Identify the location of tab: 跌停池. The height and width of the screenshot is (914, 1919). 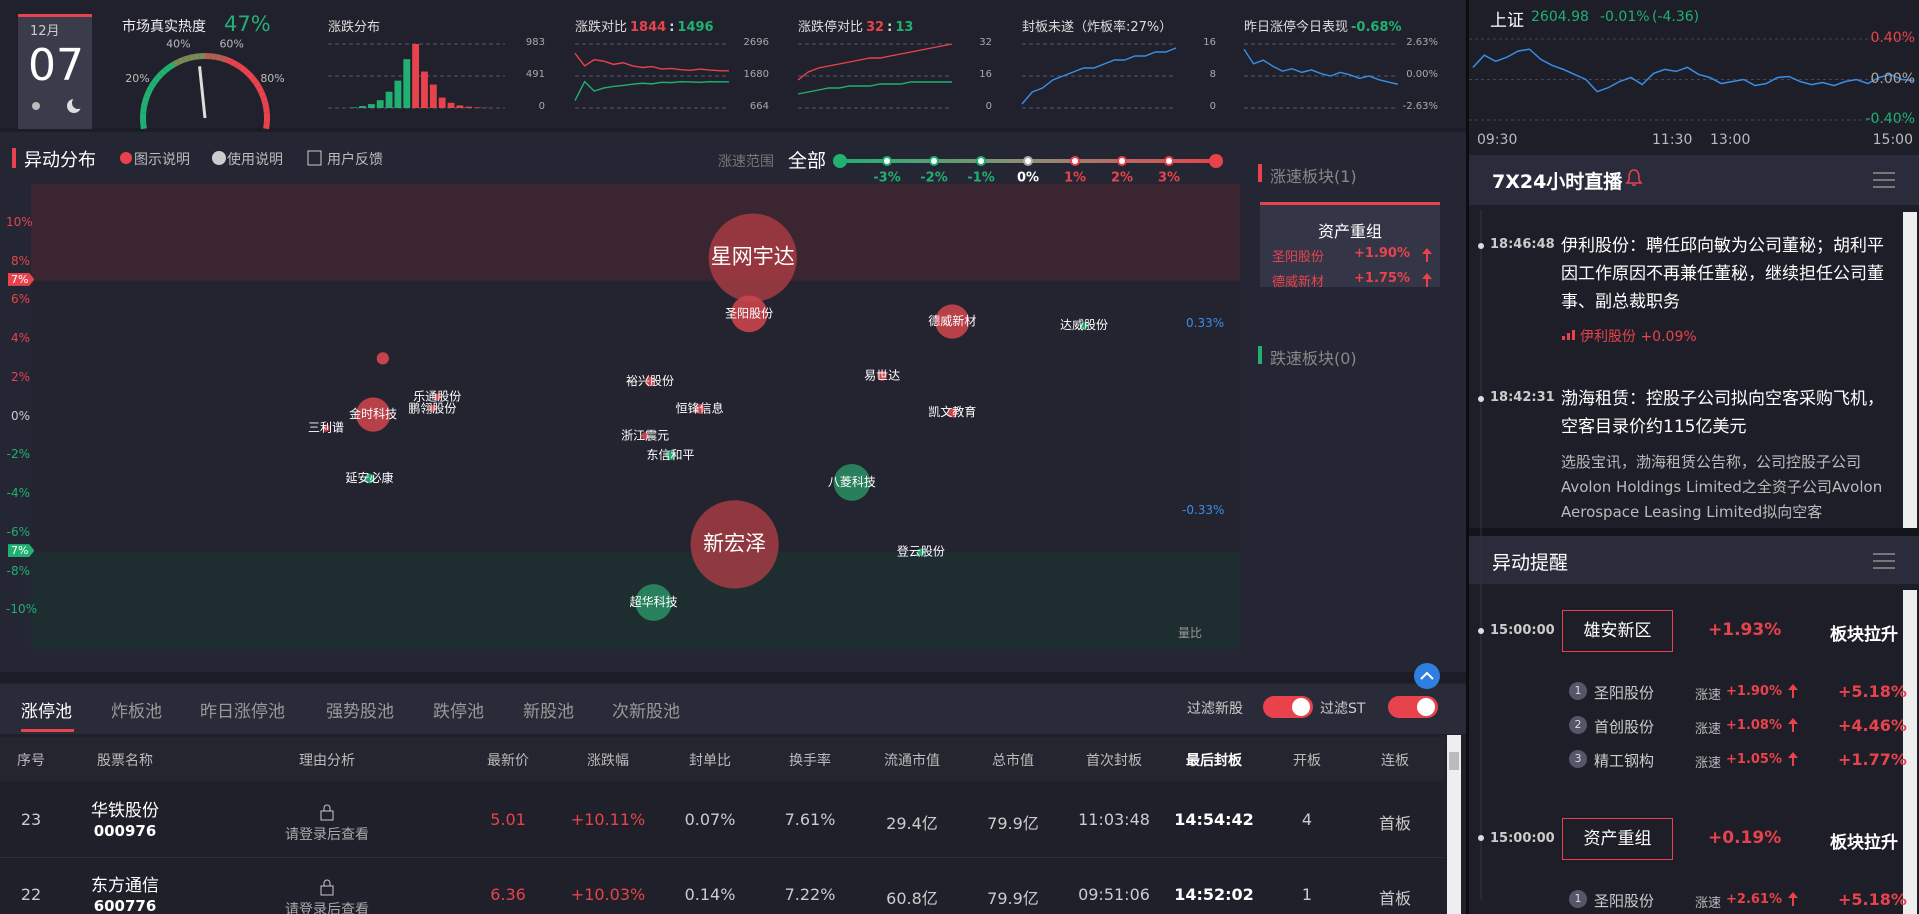
(458, 712).